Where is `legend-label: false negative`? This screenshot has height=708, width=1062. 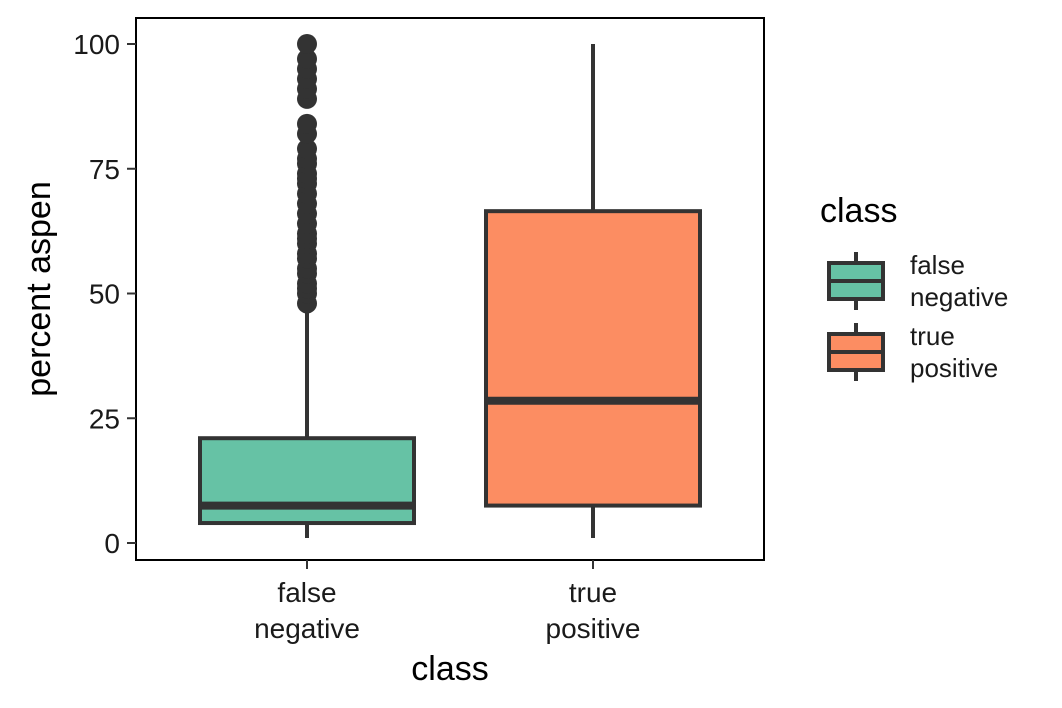 legend-label: false negative is located at coordinates (959, 281).